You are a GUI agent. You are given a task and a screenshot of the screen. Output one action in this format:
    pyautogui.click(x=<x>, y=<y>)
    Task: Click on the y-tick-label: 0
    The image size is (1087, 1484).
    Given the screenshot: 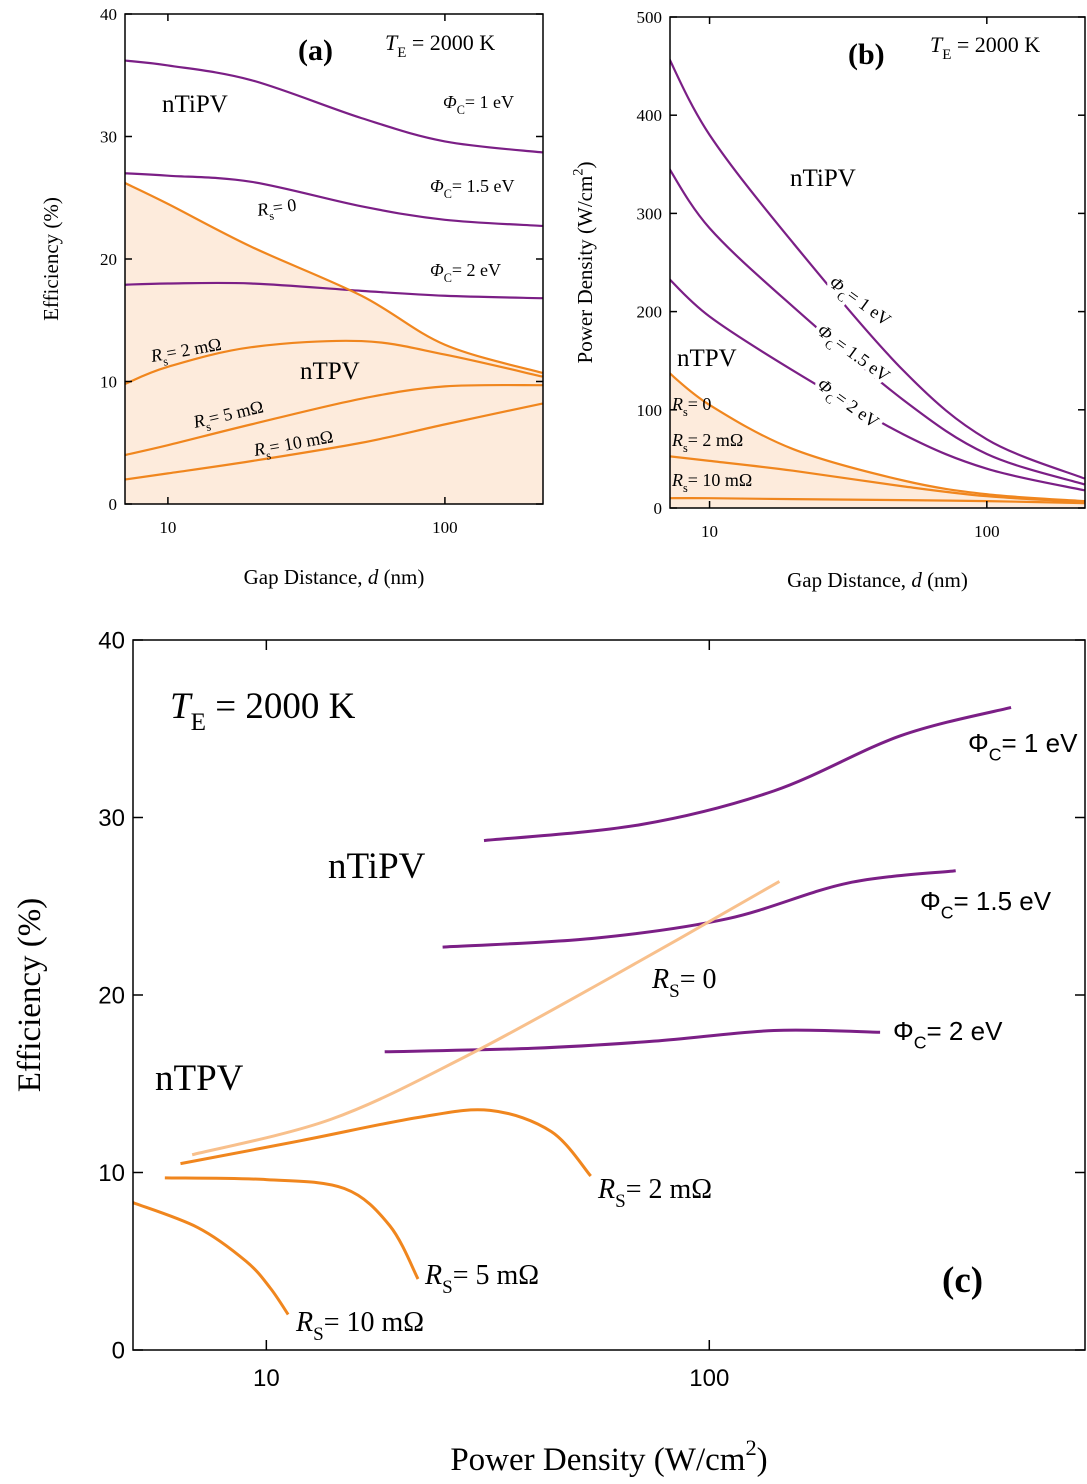 What is the action you would take?
    pyautogui.click(x=113, y=504)
    